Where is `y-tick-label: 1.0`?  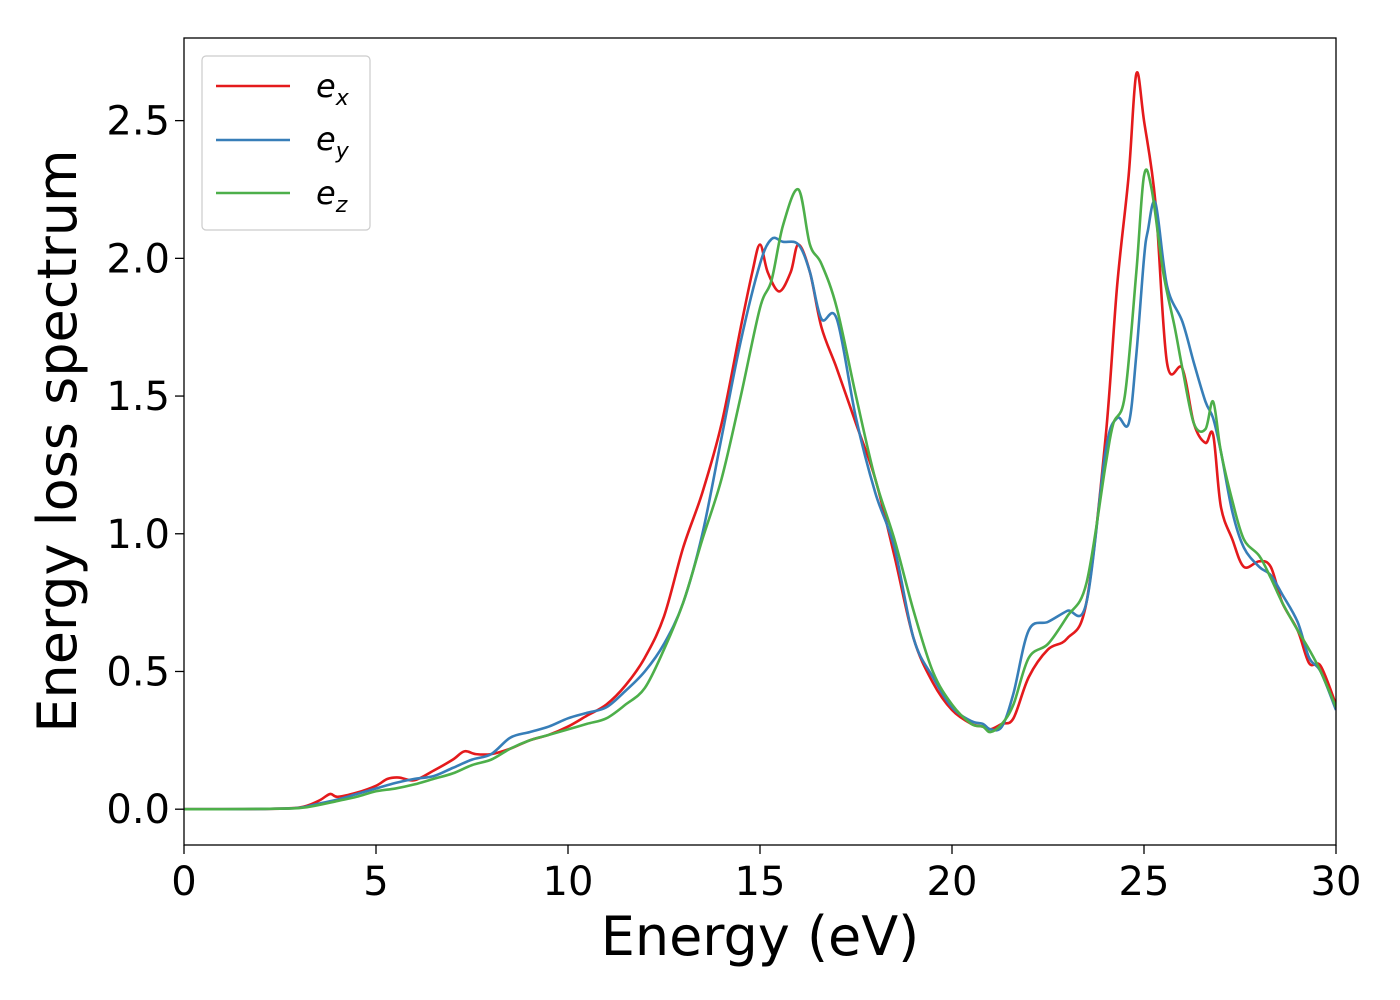 y-tick-label: 1.0 is located at coordinates (138, 535).